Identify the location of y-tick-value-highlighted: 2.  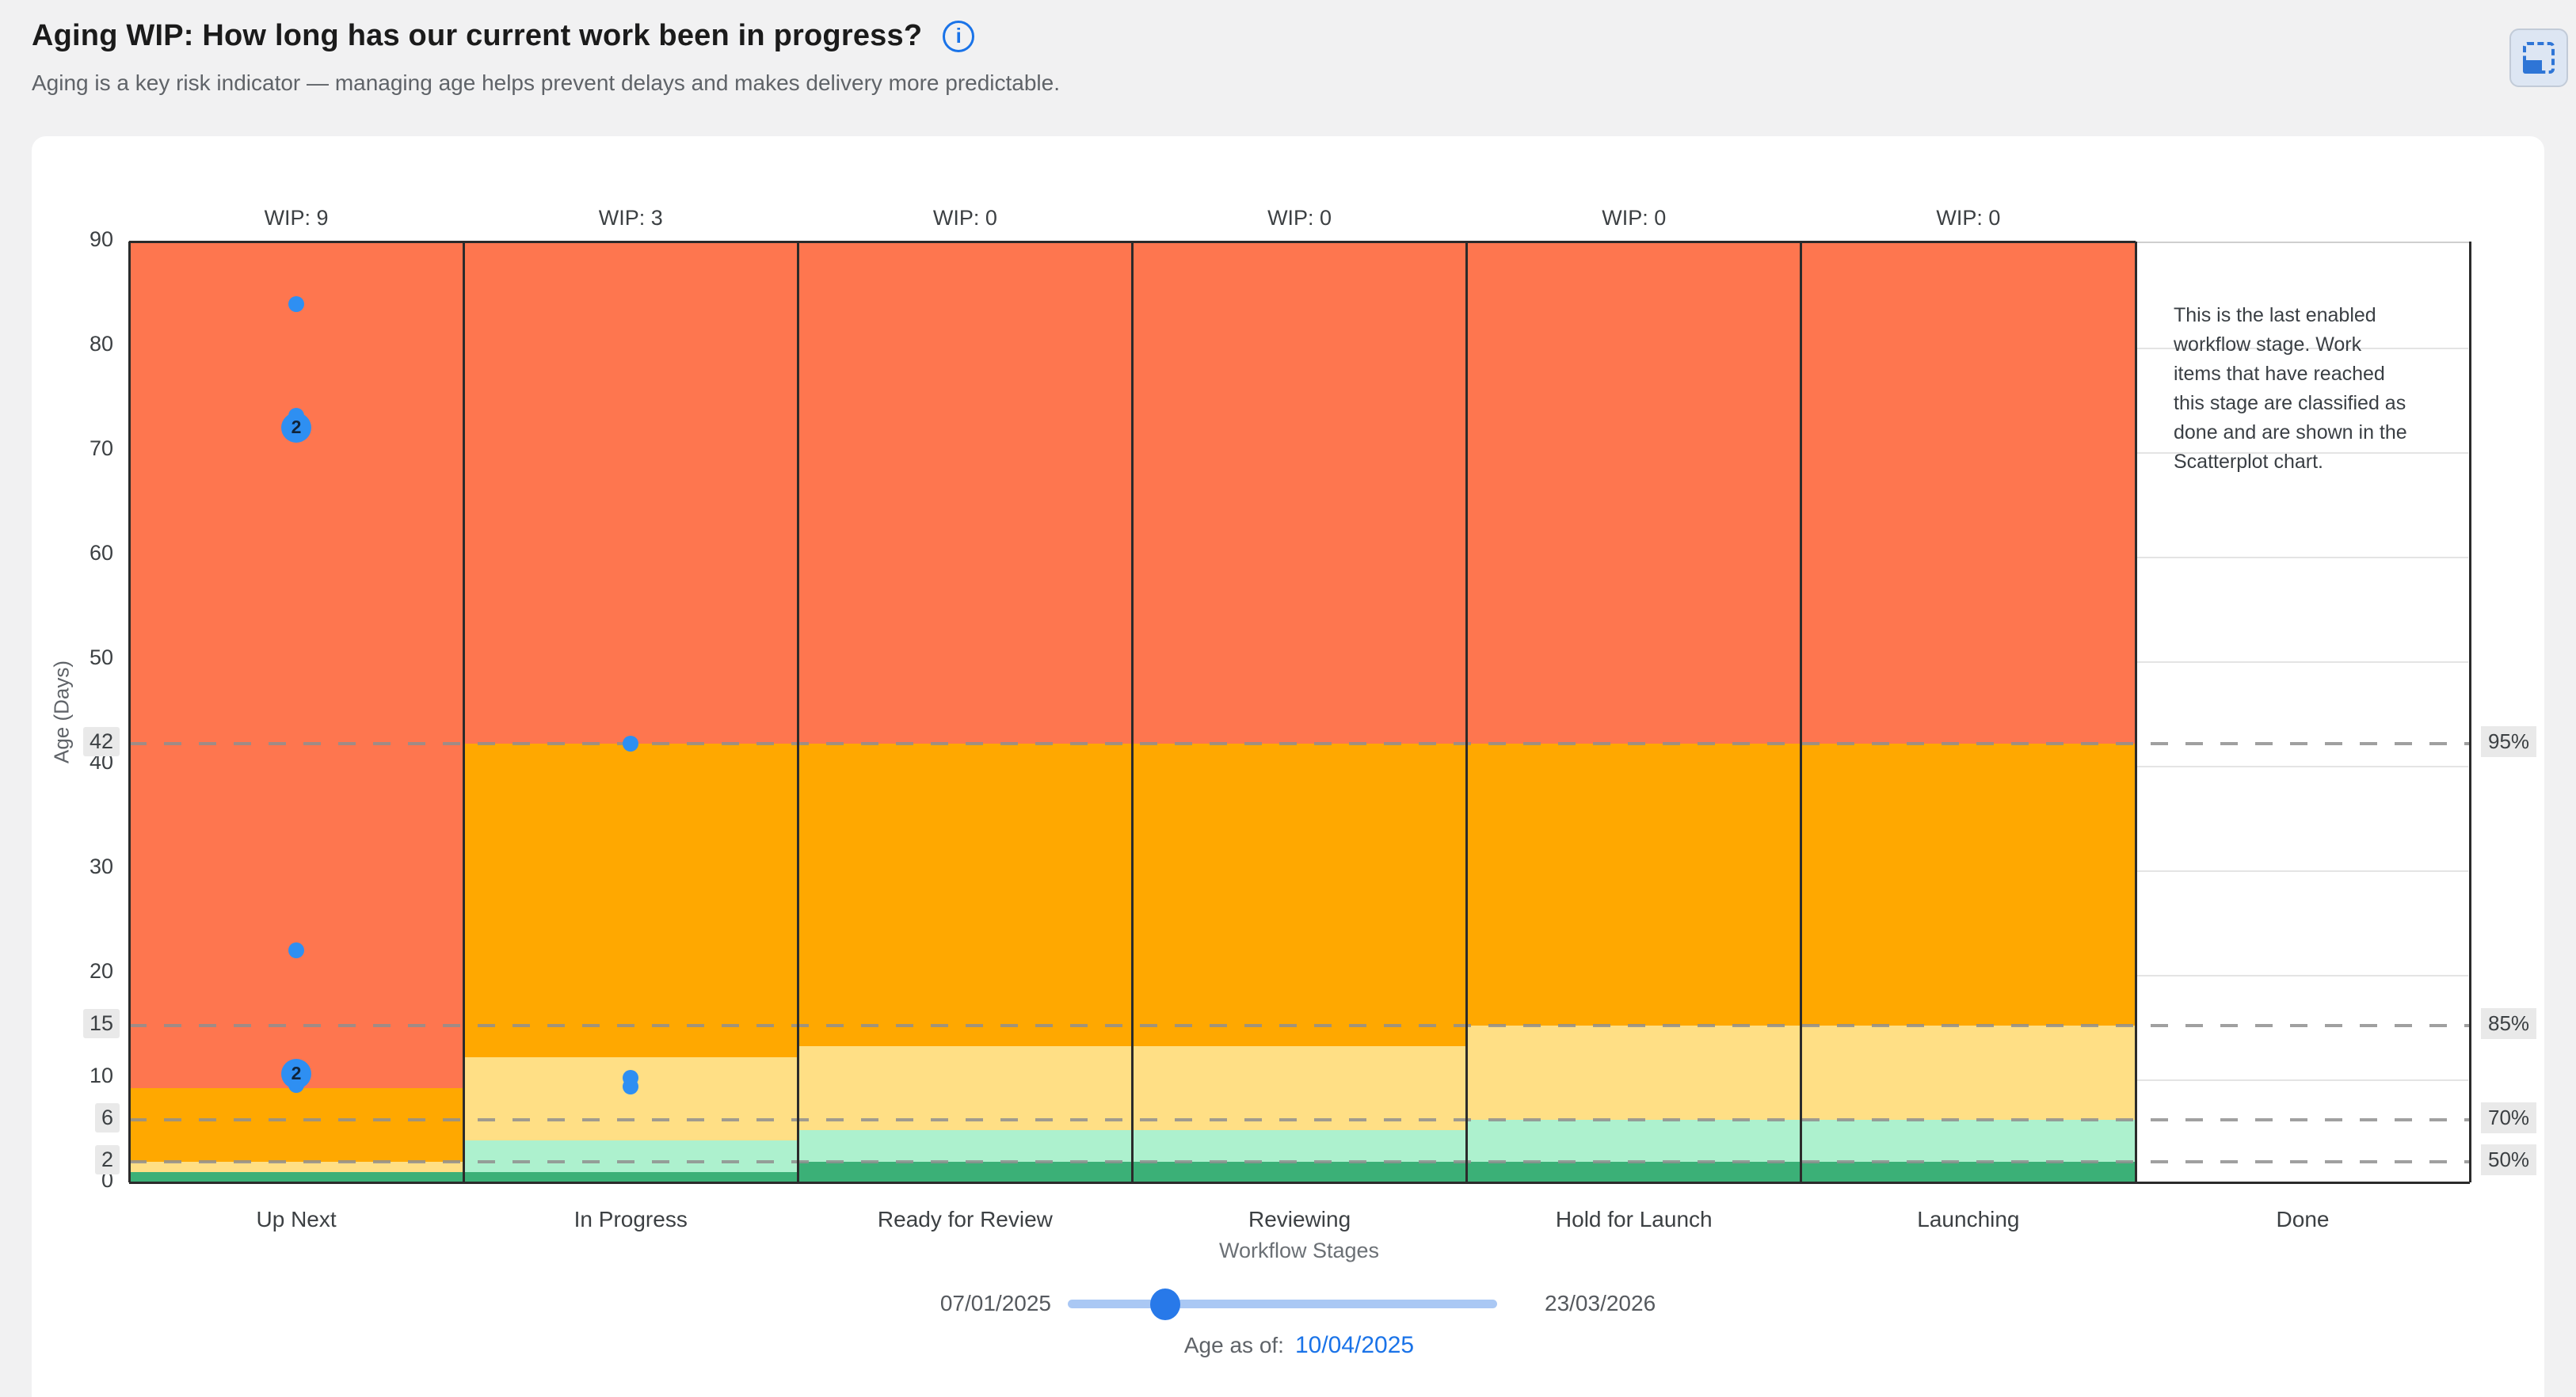
(107, 1159).